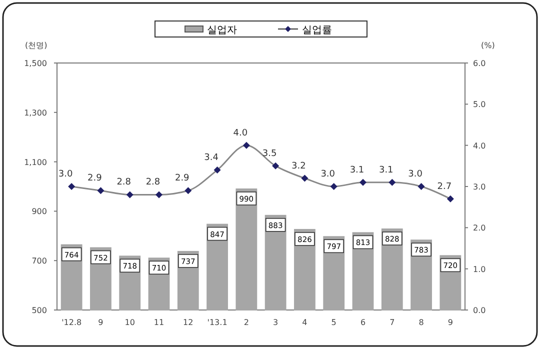 Image resolution: width=540 pixels, height=349 pixels. I want to click on x-tick-label: 7, so click(392, 322).